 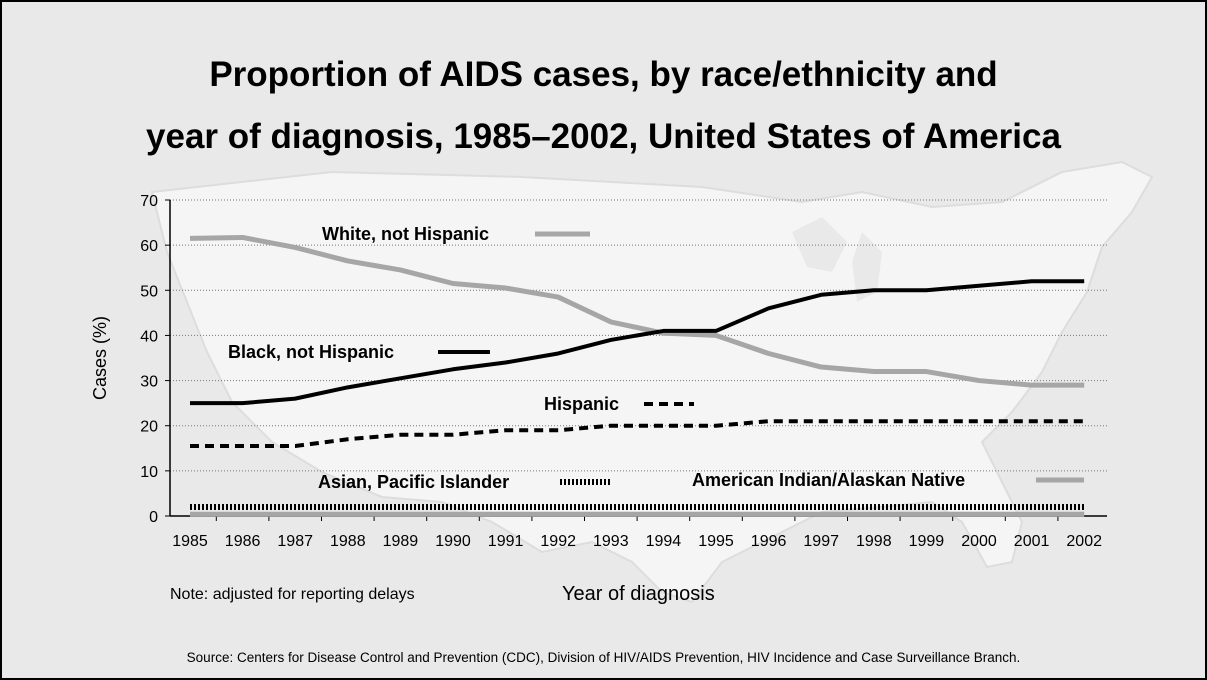 What do you see at coordinates (149, 427) in the screenshot?
I see `y-tick-label: 20` at bounding box center [149, 427].